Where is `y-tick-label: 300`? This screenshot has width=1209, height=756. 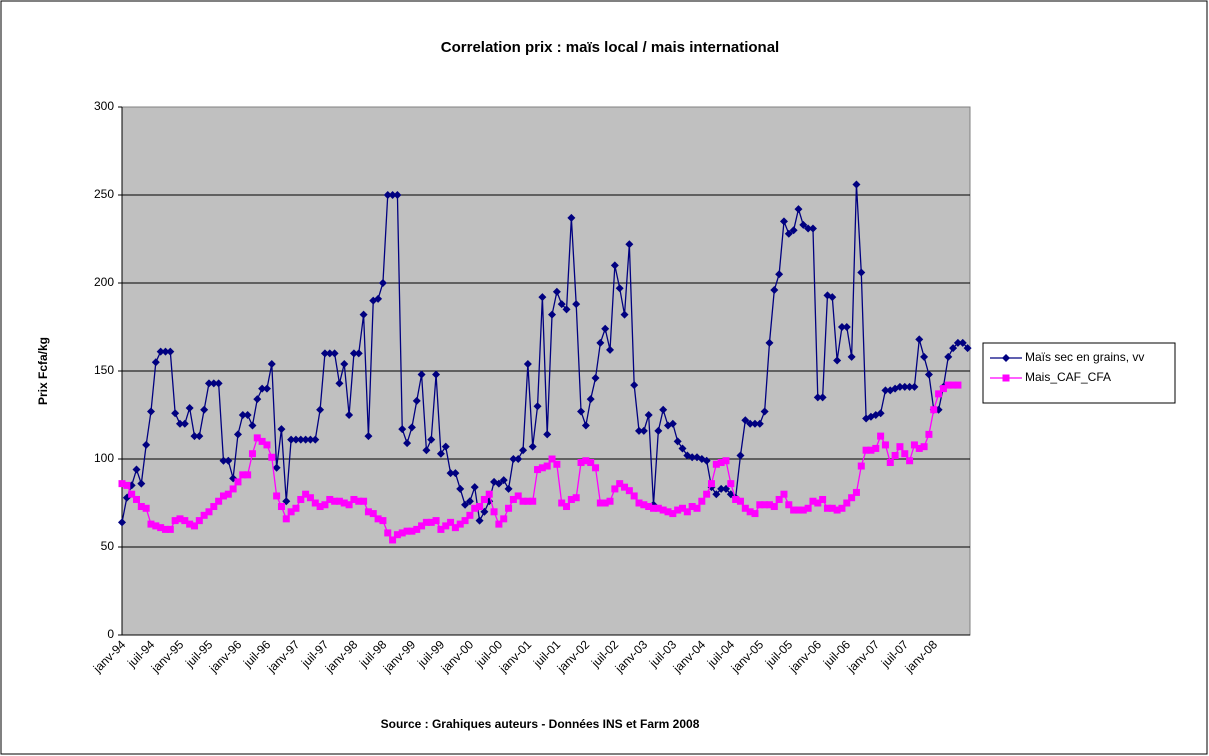
y-tick-label: 300 is located at coordinates (104, 106).